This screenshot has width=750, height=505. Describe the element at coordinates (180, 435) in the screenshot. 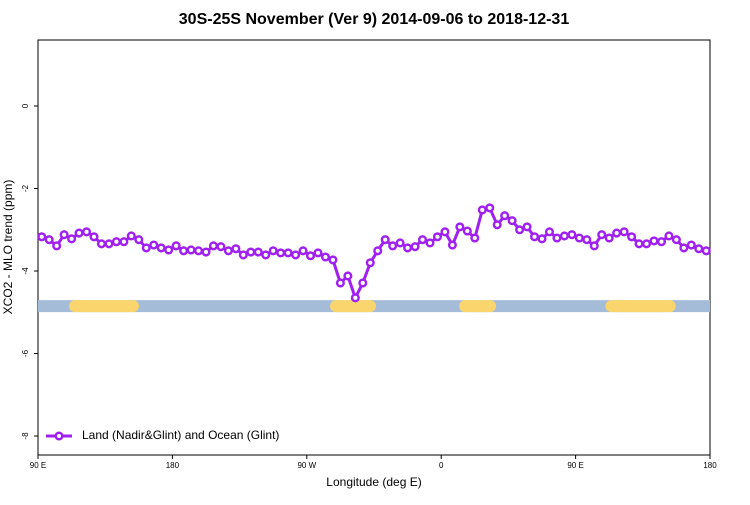

I see `legend-label: Land (Nadir&Glint) and Ocean (Glint)` at that location.